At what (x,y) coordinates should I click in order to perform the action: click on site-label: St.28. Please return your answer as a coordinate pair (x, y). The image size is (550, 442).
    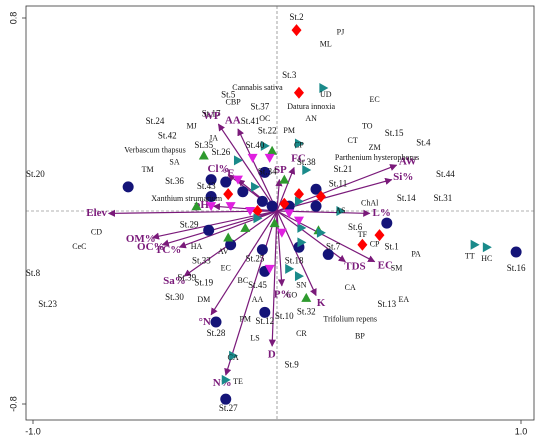
    Looking at the image, I should click on (216, 333).